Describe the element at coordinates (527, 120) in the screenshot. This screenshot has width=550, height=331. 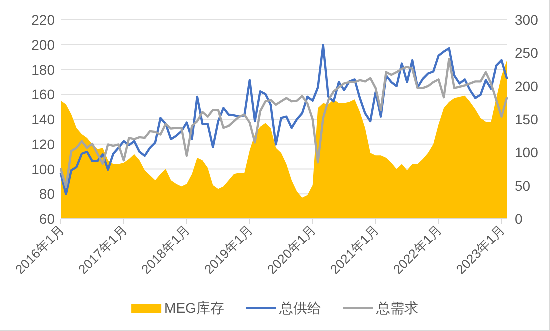
I see `y2-tick-label: 150` at that location.